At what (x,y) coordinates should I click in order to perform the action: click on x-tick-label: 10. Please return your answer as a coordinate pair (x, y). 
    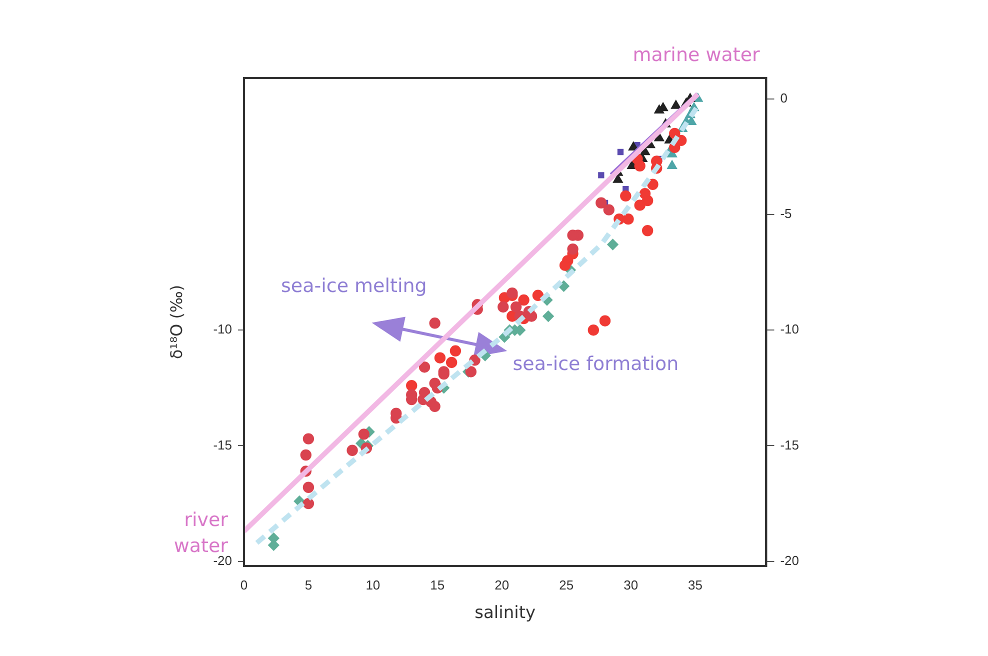
    Looking at the image, I should click on (373, 584).